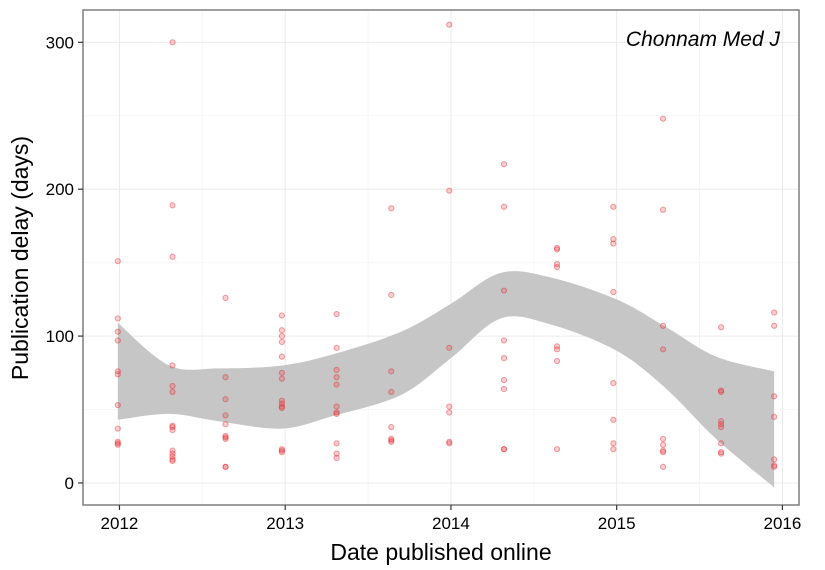 This screenshot has width=825, height=570. What do you see at coordinates (440, 552) in the screenshot?
I see `x-axis-title: Date published online` at bounding box center [440, 552].